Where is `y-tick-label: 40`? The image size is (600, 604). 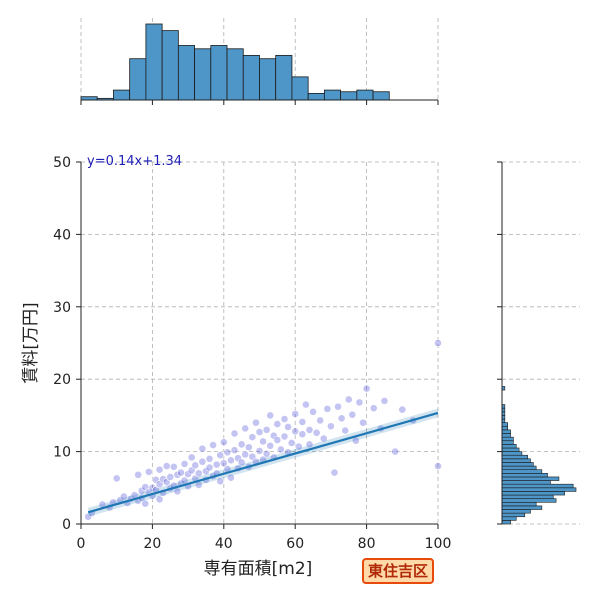 y-tick-label: 40 is located at coordinates (62, 235).